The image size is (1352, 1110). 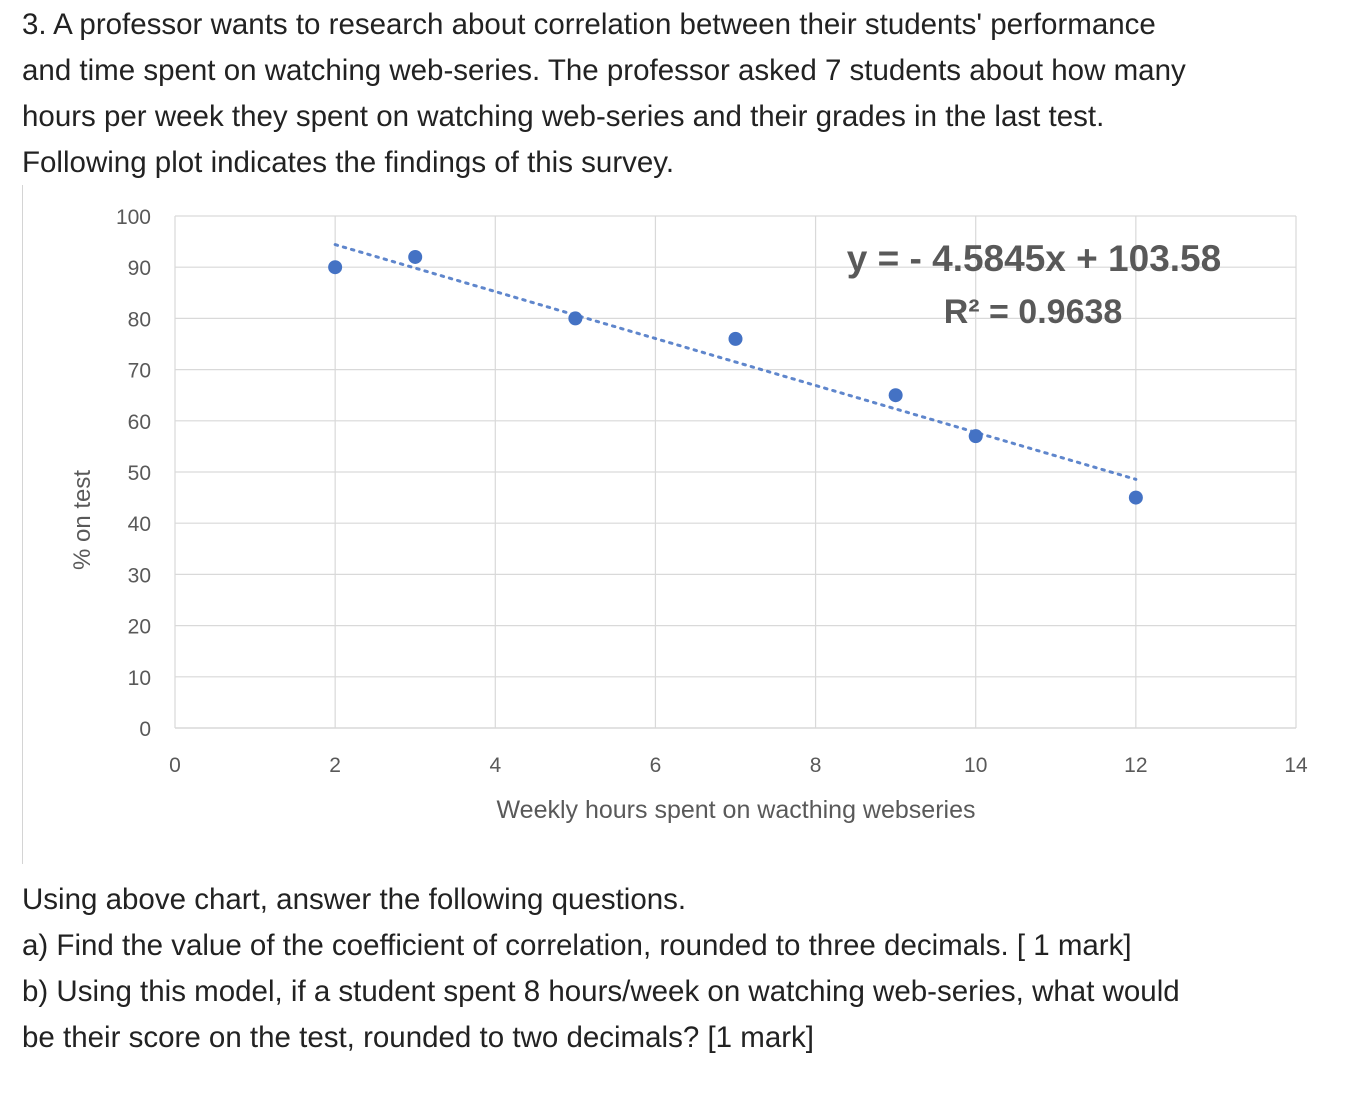 I want to click on y-tick-label: 100, so click(x=133, y=217).